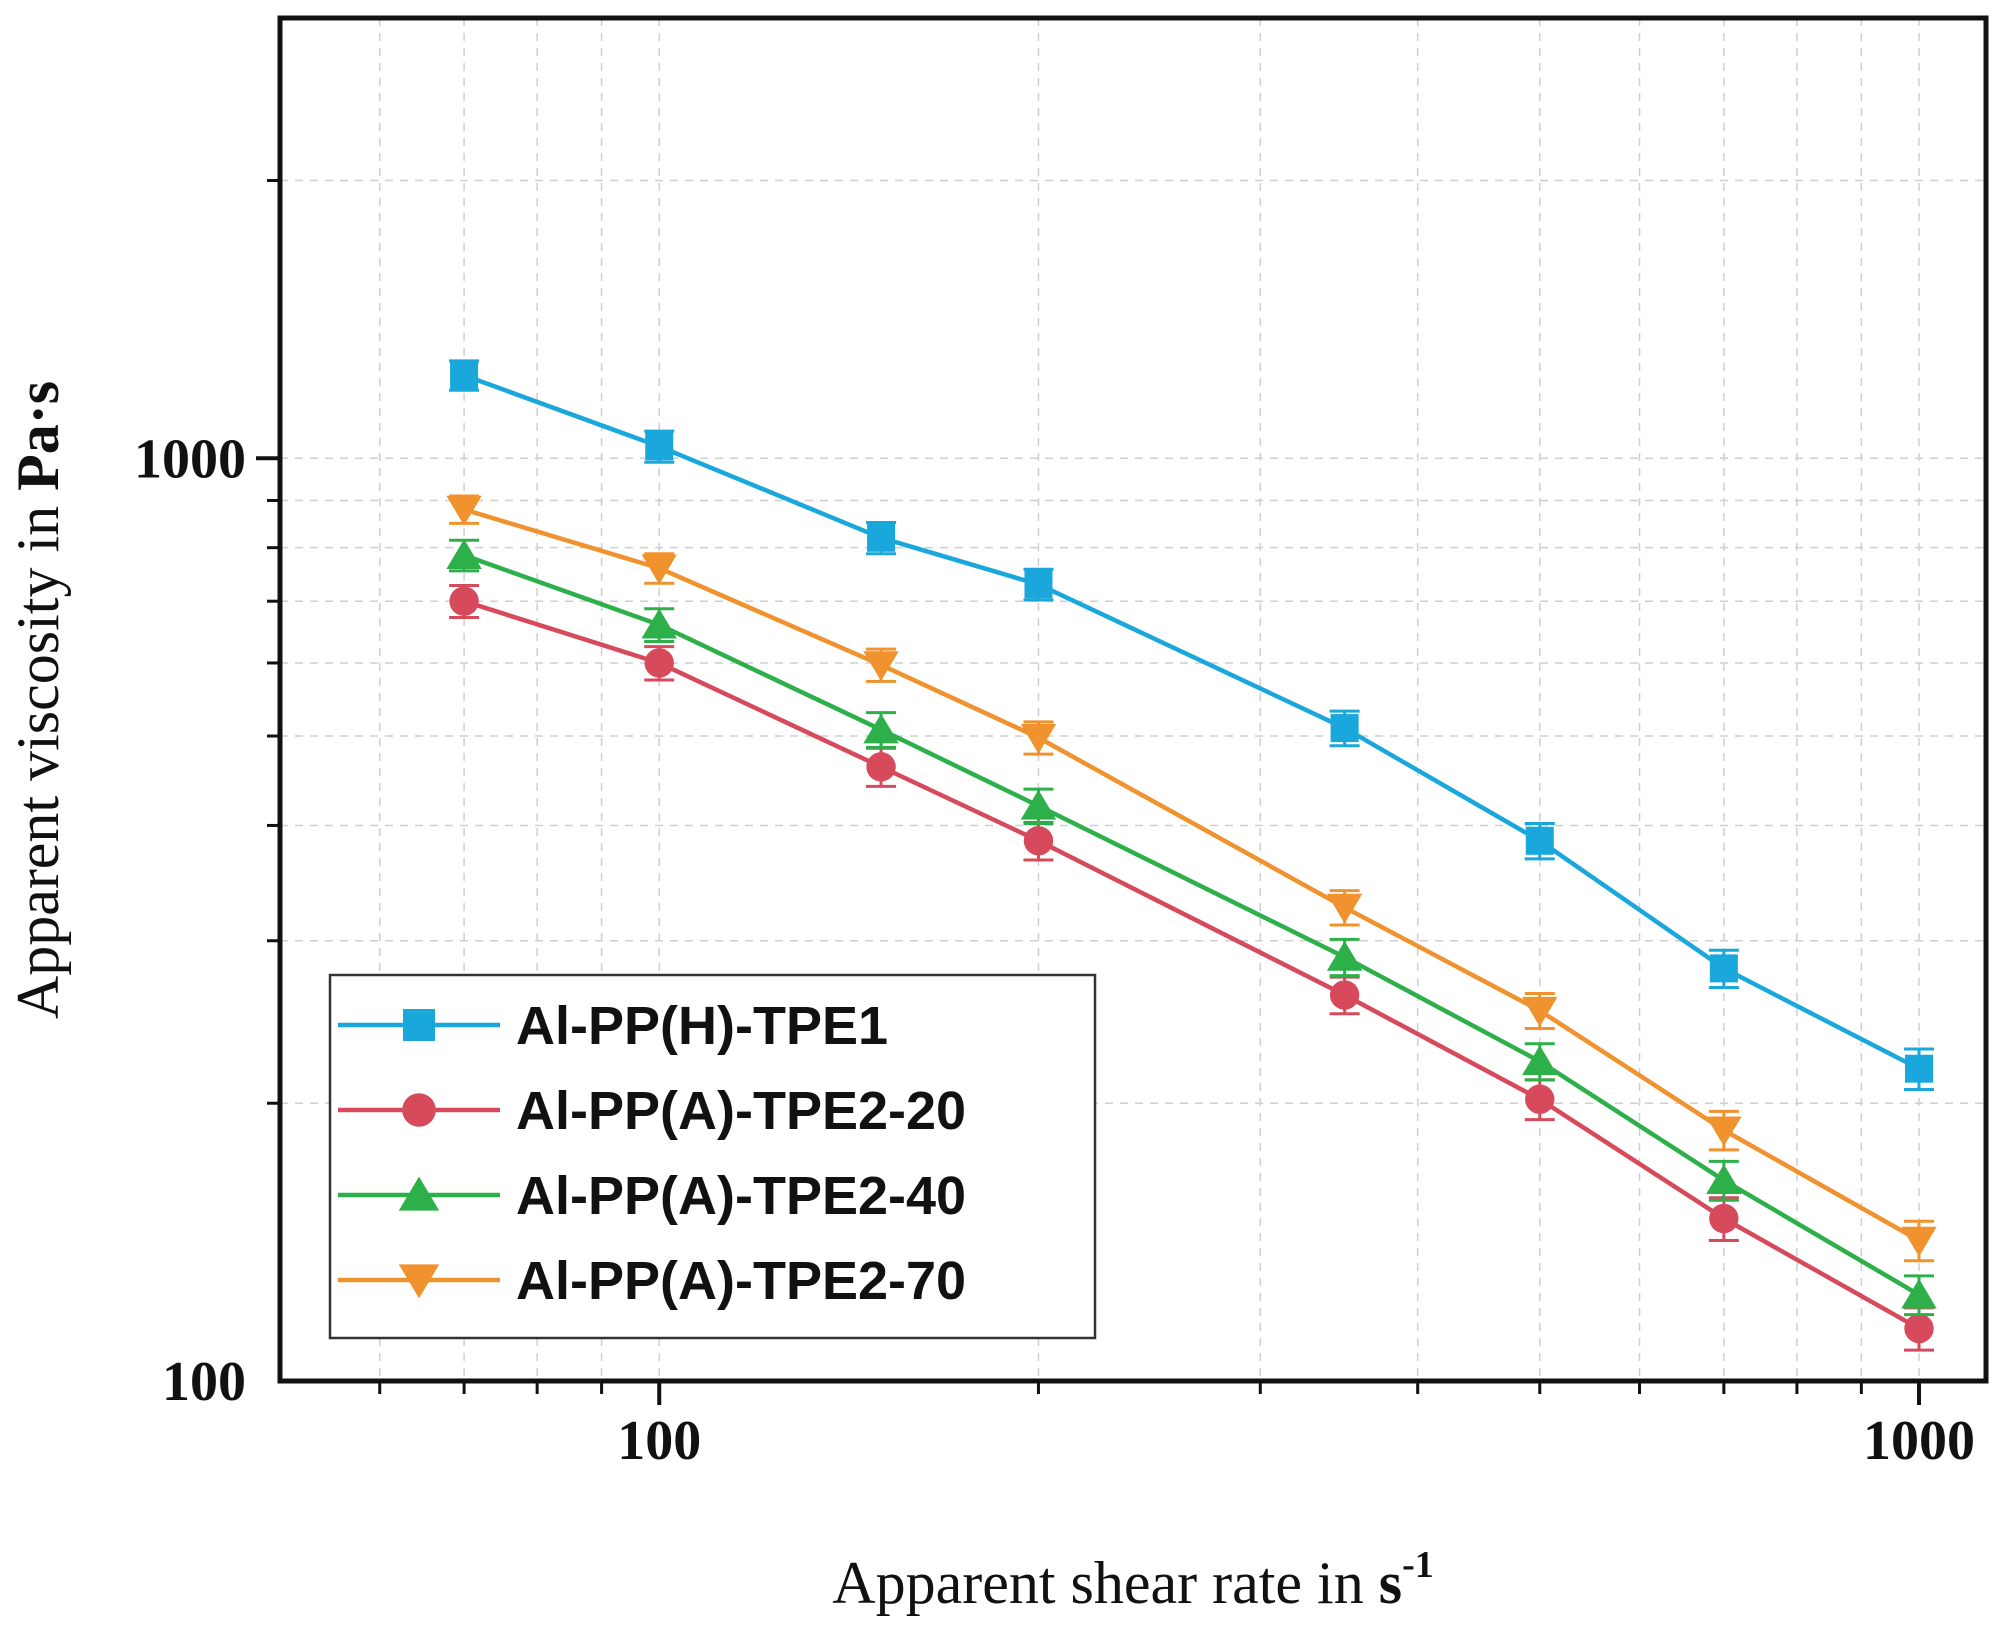 The height and width of the screenshot is (1633, 1992). What do you see at coordinates (1390, 1583) in the screenshot?
I see `x-axis-title-unit: s` at bounding box center [1390, 1583].